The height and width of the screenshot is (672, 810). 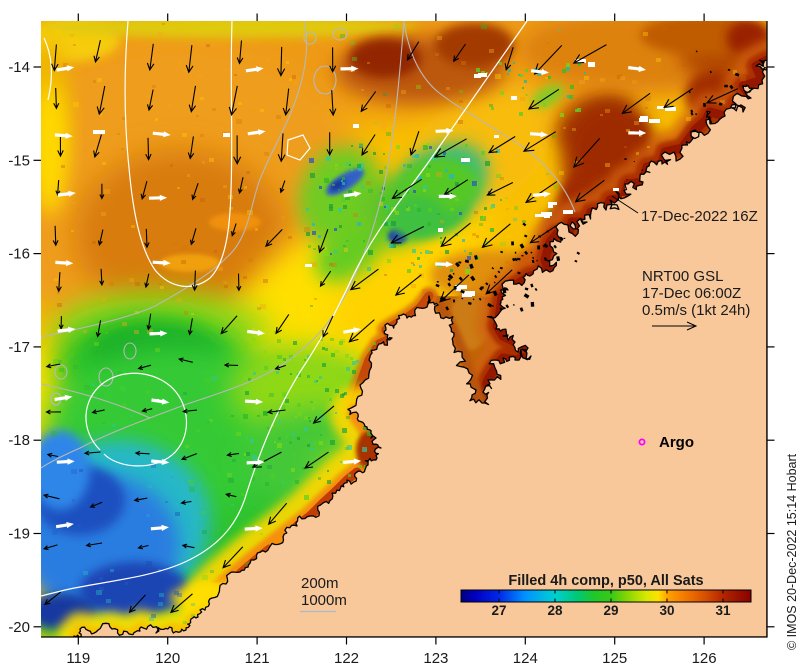 I want to click on svg-text: -17, so click(x=19, y=347).